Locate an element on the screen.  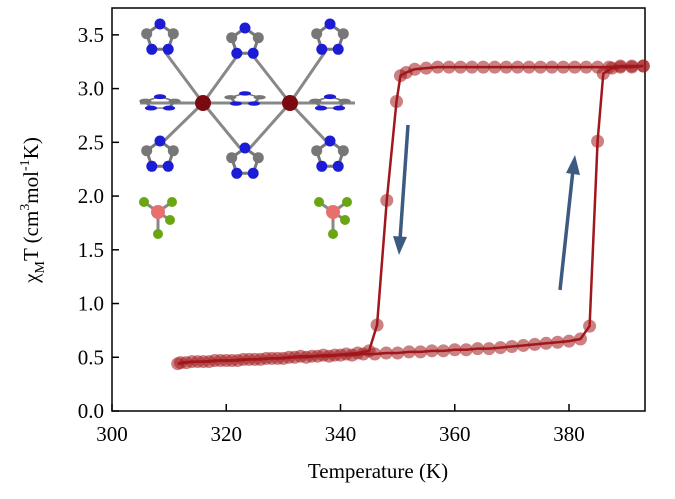
y-axis-label-part: mol is located at coordinates (31, 187).